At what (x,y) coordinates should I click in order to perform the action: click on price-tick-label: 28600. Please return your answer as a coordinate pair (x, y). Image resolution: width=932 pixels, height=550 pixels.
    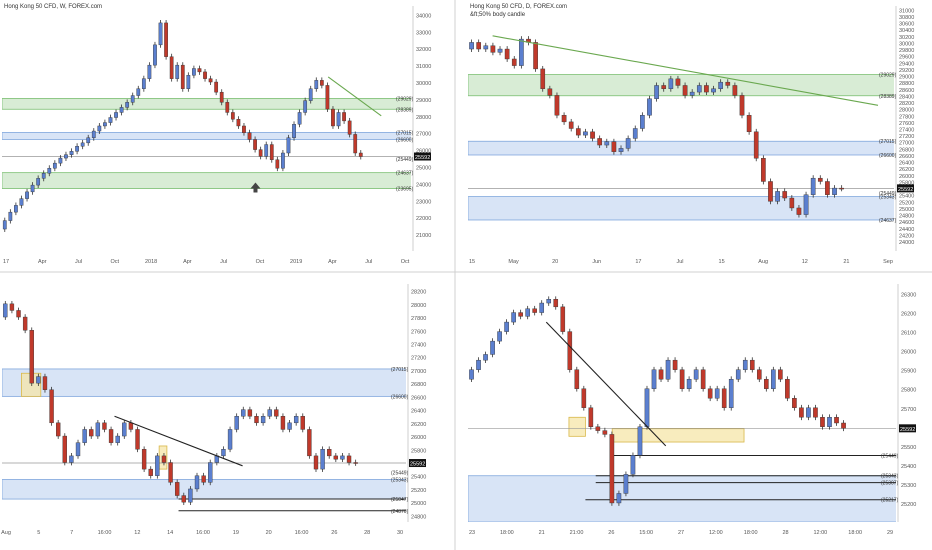
    Looking at the image, I should click on (906, 91).